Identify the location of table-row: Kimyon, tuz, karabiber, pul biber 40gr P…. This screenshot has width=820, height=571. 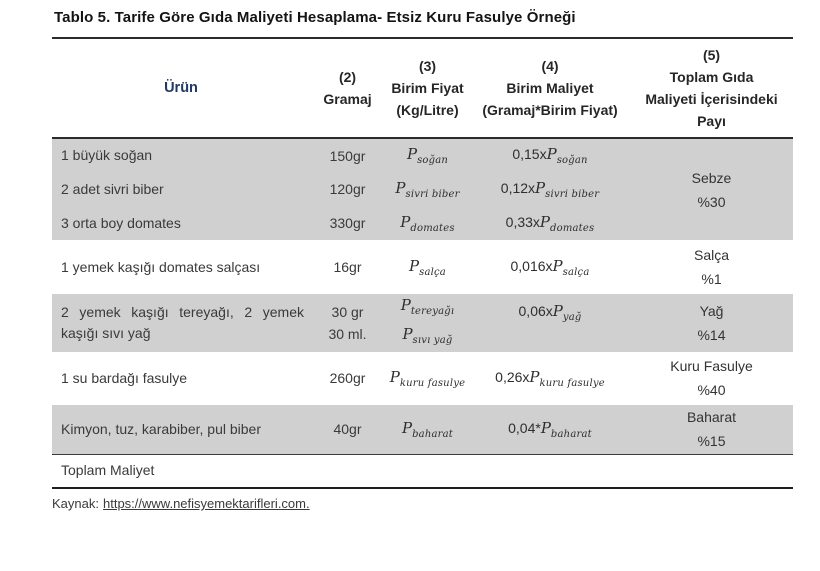
(422, 429).